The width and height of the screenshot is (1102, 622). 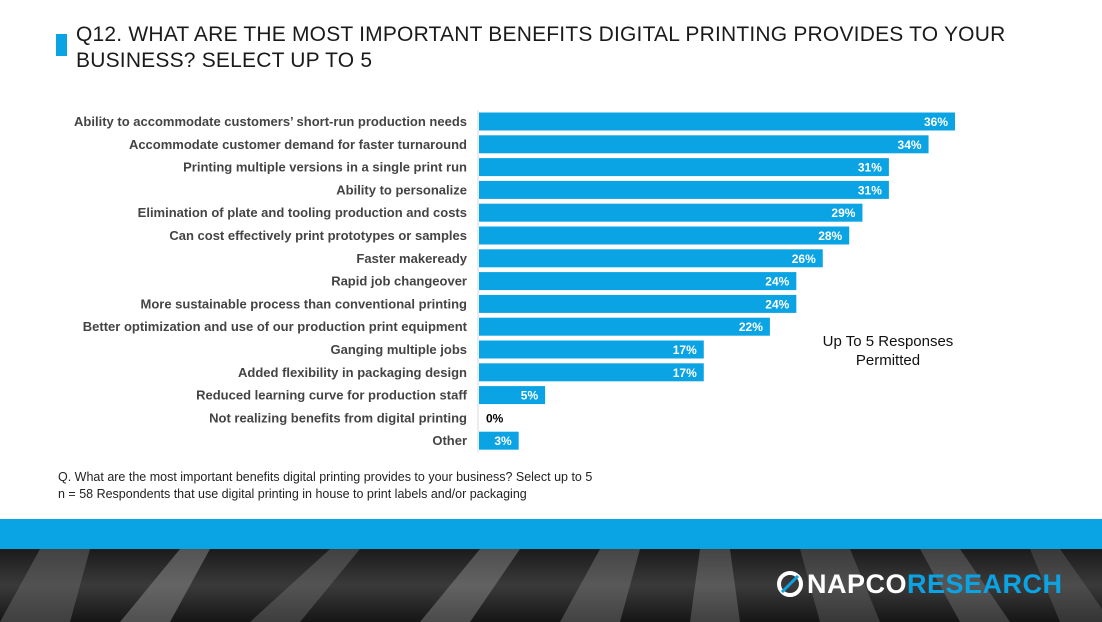 I want to click on logo-text-research: RESEARCH, so click(x=985, y=583).